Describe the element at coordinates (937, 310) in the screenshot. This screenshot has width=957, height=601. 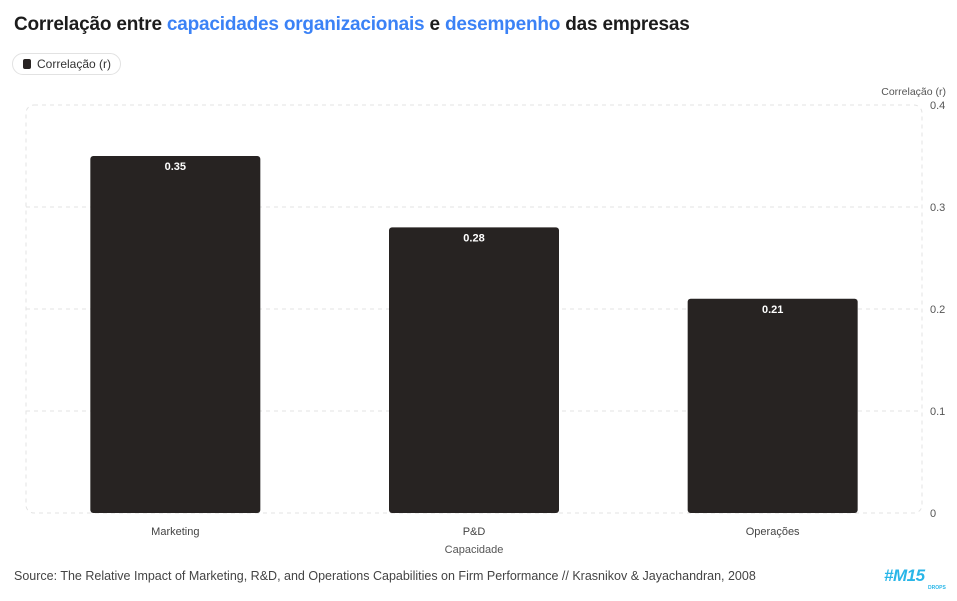
I see `y-tick-label: 0.2` at that location.